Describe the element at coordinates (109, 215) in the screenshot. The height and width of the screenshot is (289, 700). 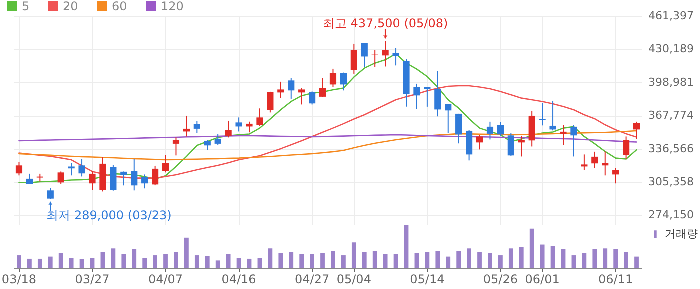
I see `annotation: 최저 289,000 (03/23)` at that location.